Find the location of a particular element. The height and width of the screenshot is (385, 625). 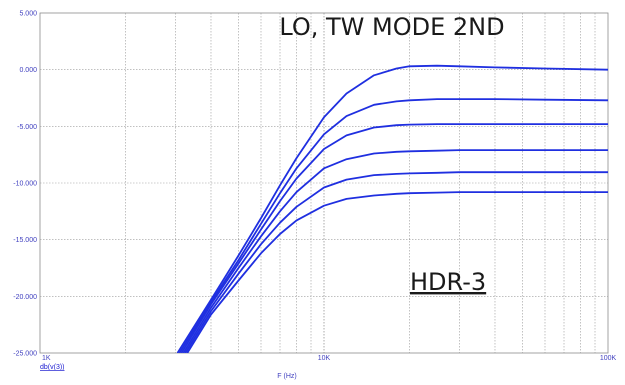

chart-annotation: HDR-3 is located at coordinates (448, 282).